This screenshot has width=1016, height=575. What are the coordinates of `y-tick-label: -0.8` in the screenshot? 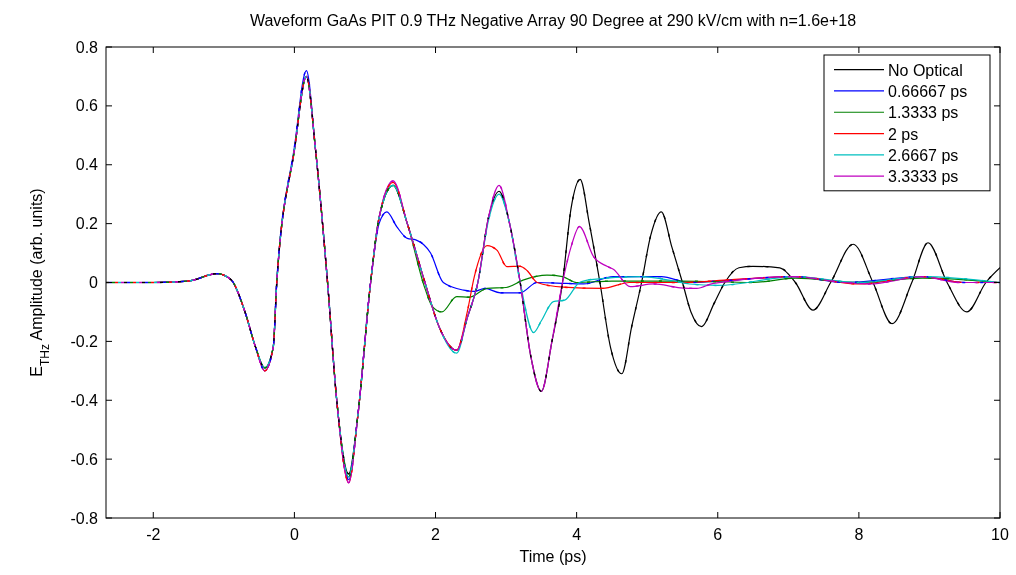 It's located at (84, 518).